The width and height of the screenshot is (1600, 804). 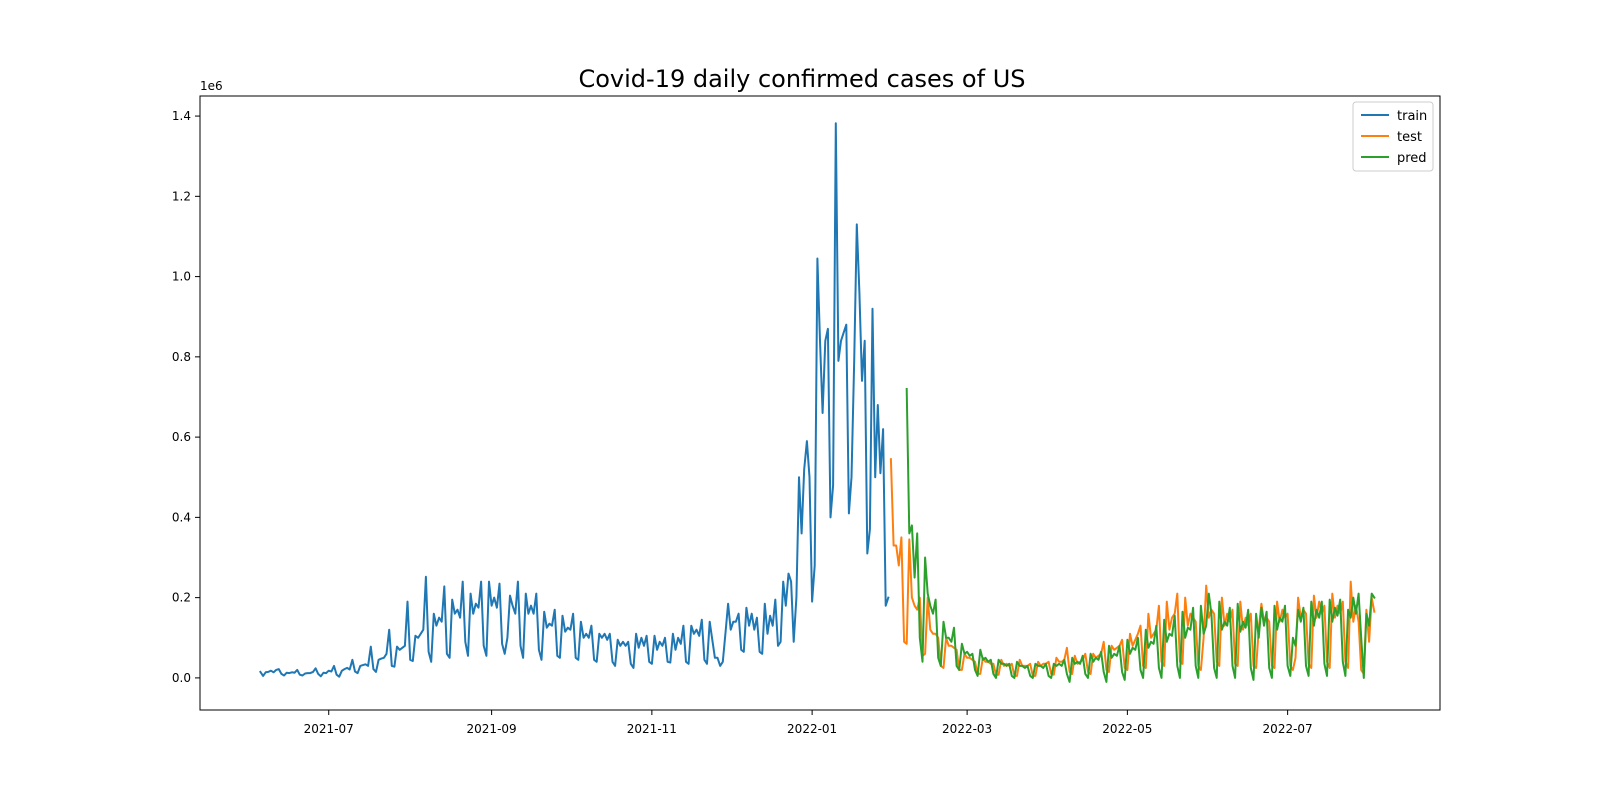 What do you see at coordinates (181, 437) in the screenshot?
I see `y-tick-label: 0.6` at bounding box center [181, 437].